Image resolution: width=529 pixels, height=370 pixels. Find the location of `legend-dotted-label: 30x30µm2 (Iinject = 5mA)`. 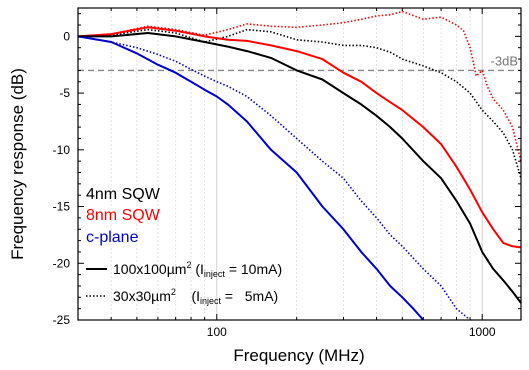

legend-dotted-label: 30x30µm2 (Iinject = 5mA) is located at coordinates (195, 296).